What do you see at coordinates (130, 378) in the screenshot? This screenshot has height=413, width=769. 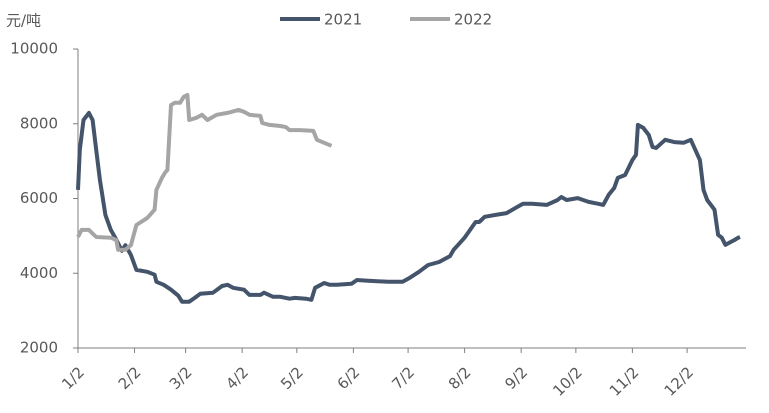 I see `x-tick-label: 2/2` at bounding box center [130, 378].